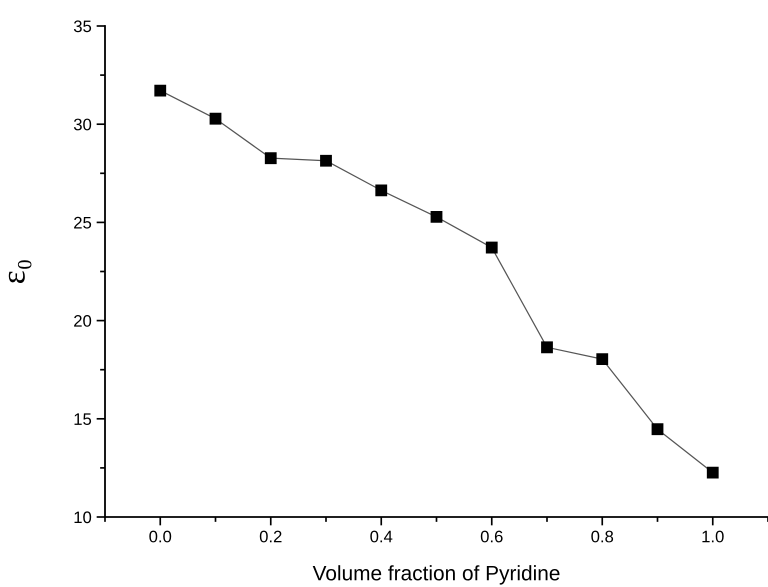 This screenshot has height=587, width=768. Describe the element at coordinates (83, 222) in the screenshot. I see `y-tick-label: 25` at that location.